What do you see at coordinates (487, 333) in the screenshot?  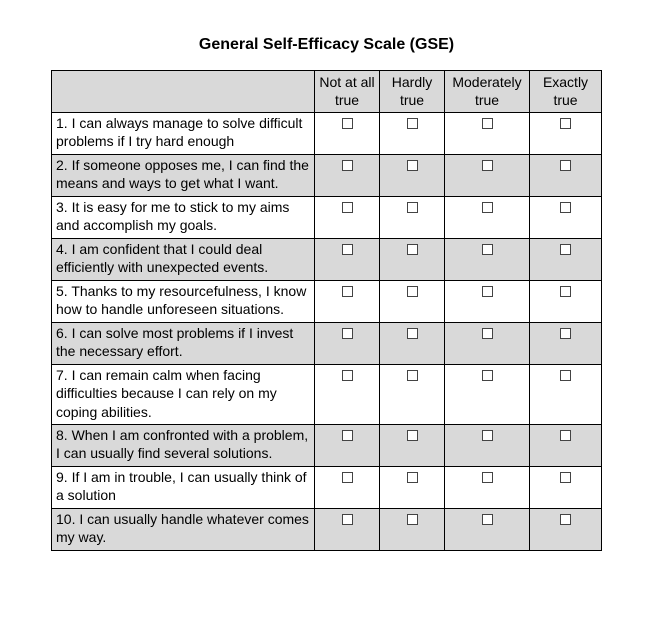 I see `checkbox-q6-moderately` at bounding box center [487, 333].